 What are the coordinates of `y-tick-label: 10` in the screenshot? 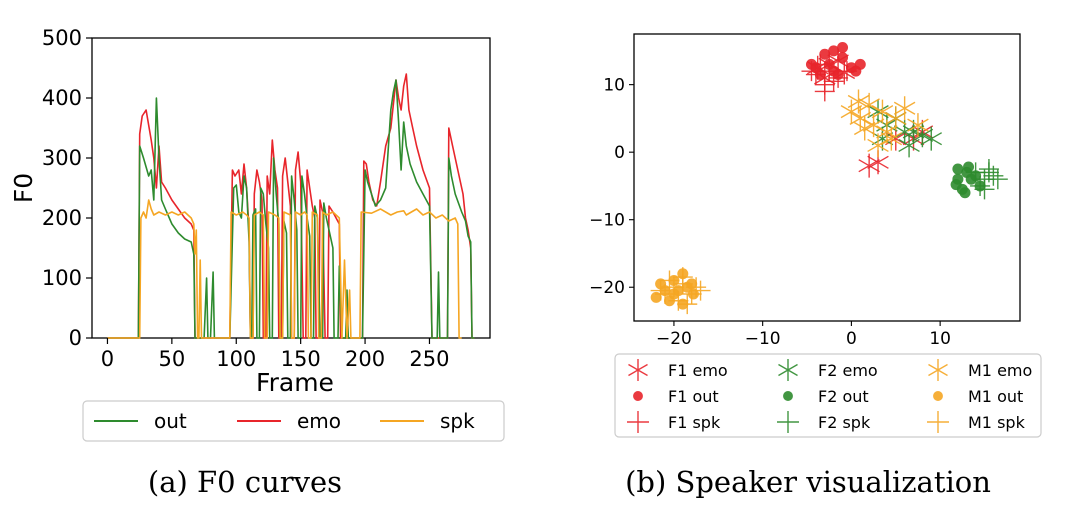 It's located at (614, 86).